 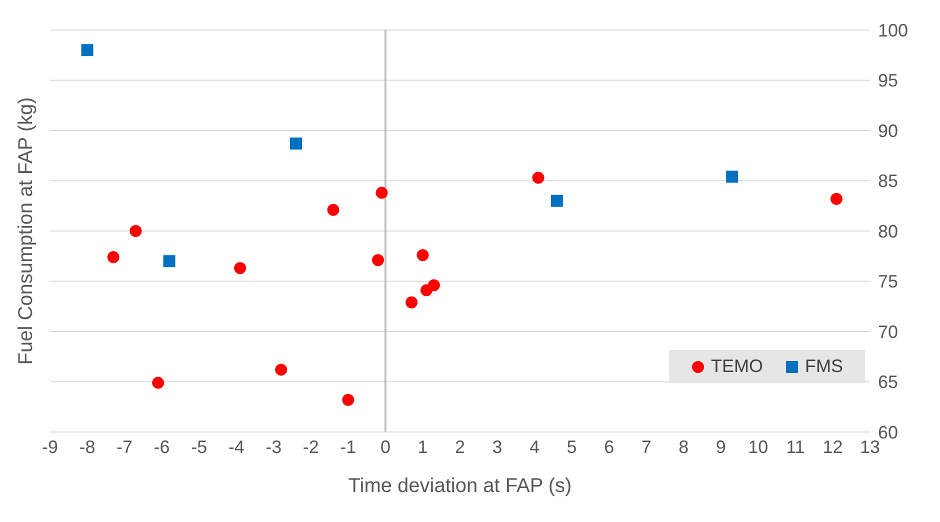 What do you see at coordinates (888, 231) in the screenshot?
I see `y-tick-label: 80` at bounding box center [888, 231].